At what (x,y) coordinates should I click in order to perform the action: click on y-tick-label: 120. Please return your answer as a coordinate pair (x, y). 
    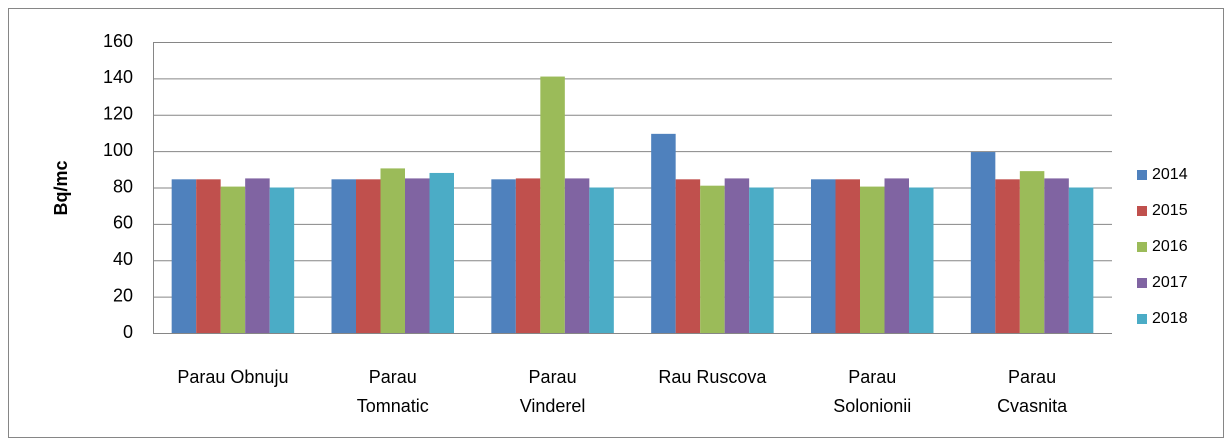
    Looking at the image, I should click on (118, 114).